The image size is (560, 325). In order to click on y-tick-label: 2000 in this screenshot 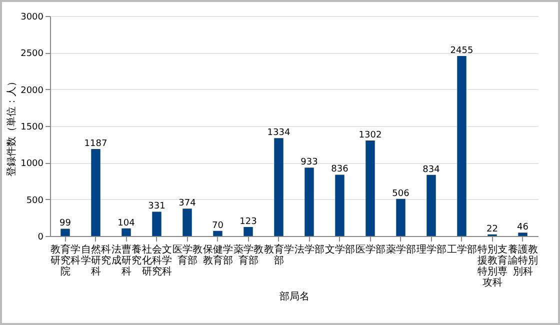, I will do `click(32, 91)`.